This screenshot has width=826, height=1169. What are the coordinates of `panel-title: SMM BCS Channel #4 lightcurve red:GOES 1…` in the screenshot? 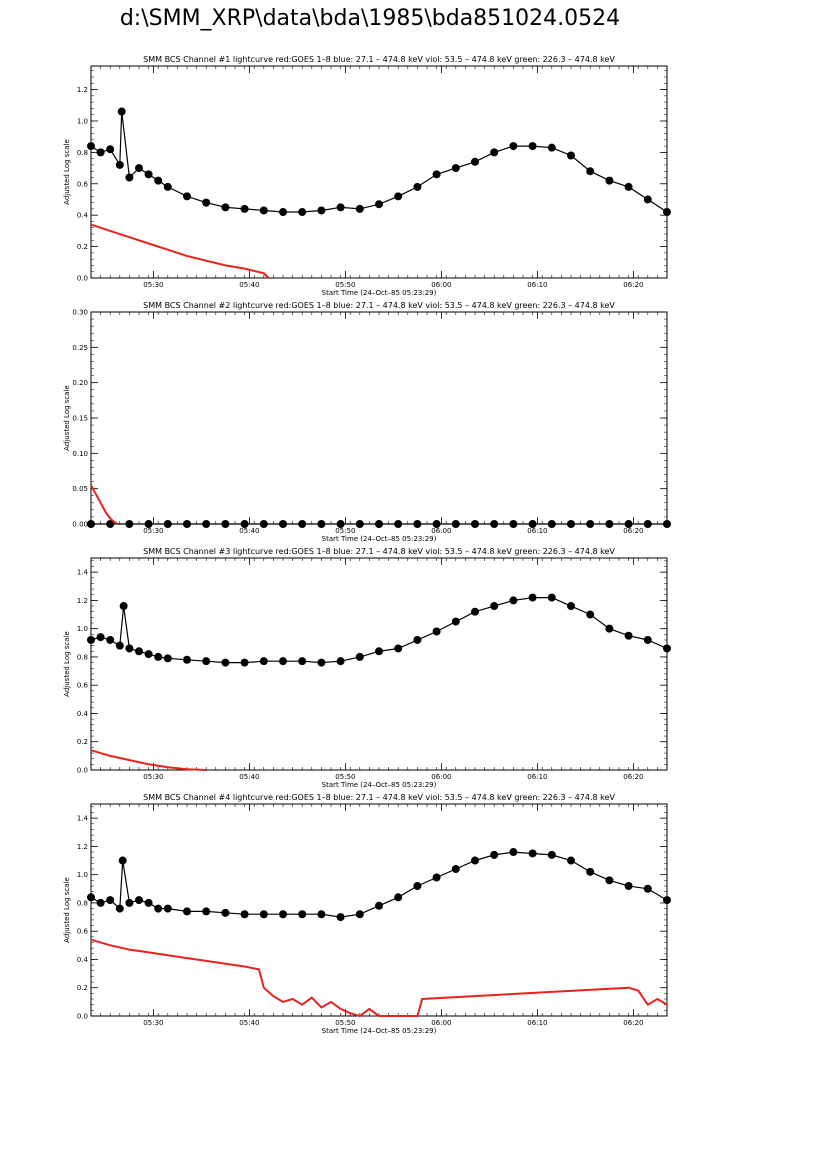 It's located at (379, 797).